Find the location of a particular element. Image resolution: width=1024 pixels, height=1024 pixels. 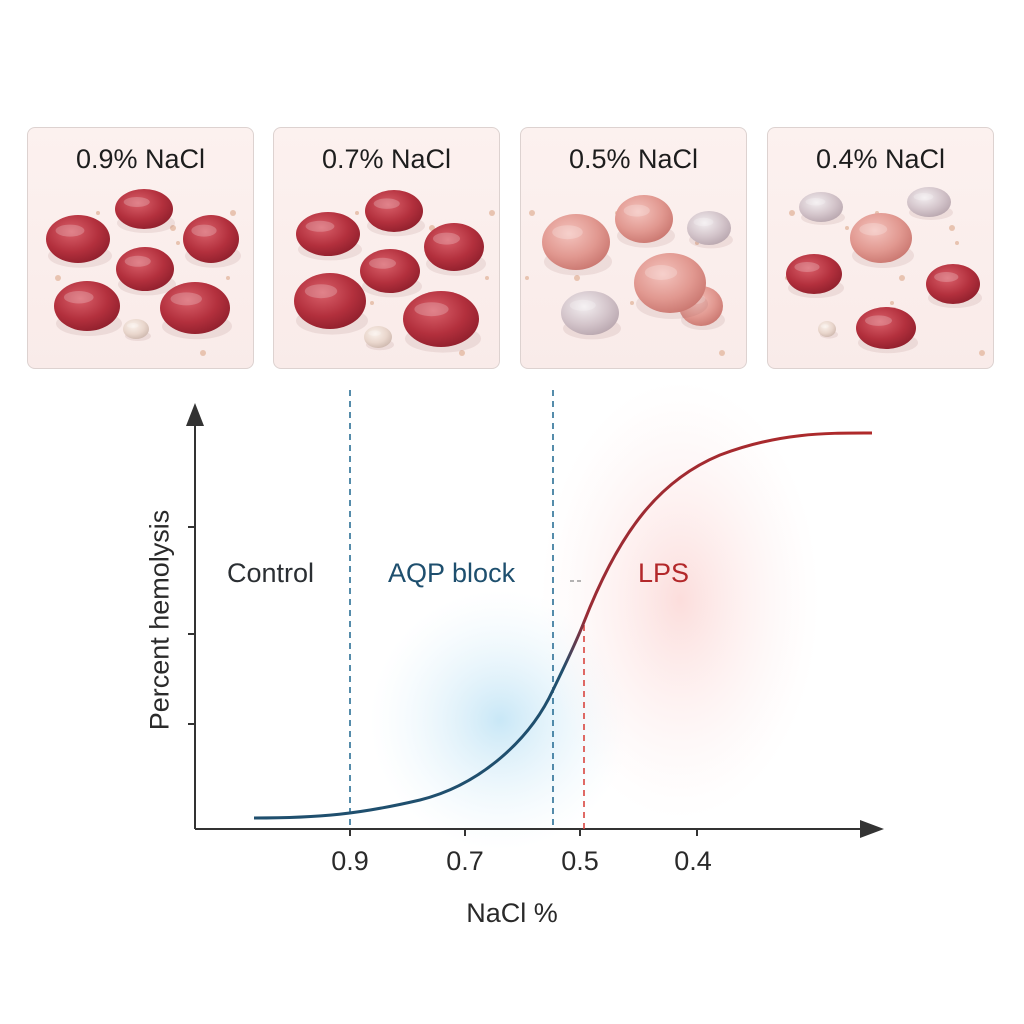

x-tick-label: 0.9 is located at coordinates (350, 861).